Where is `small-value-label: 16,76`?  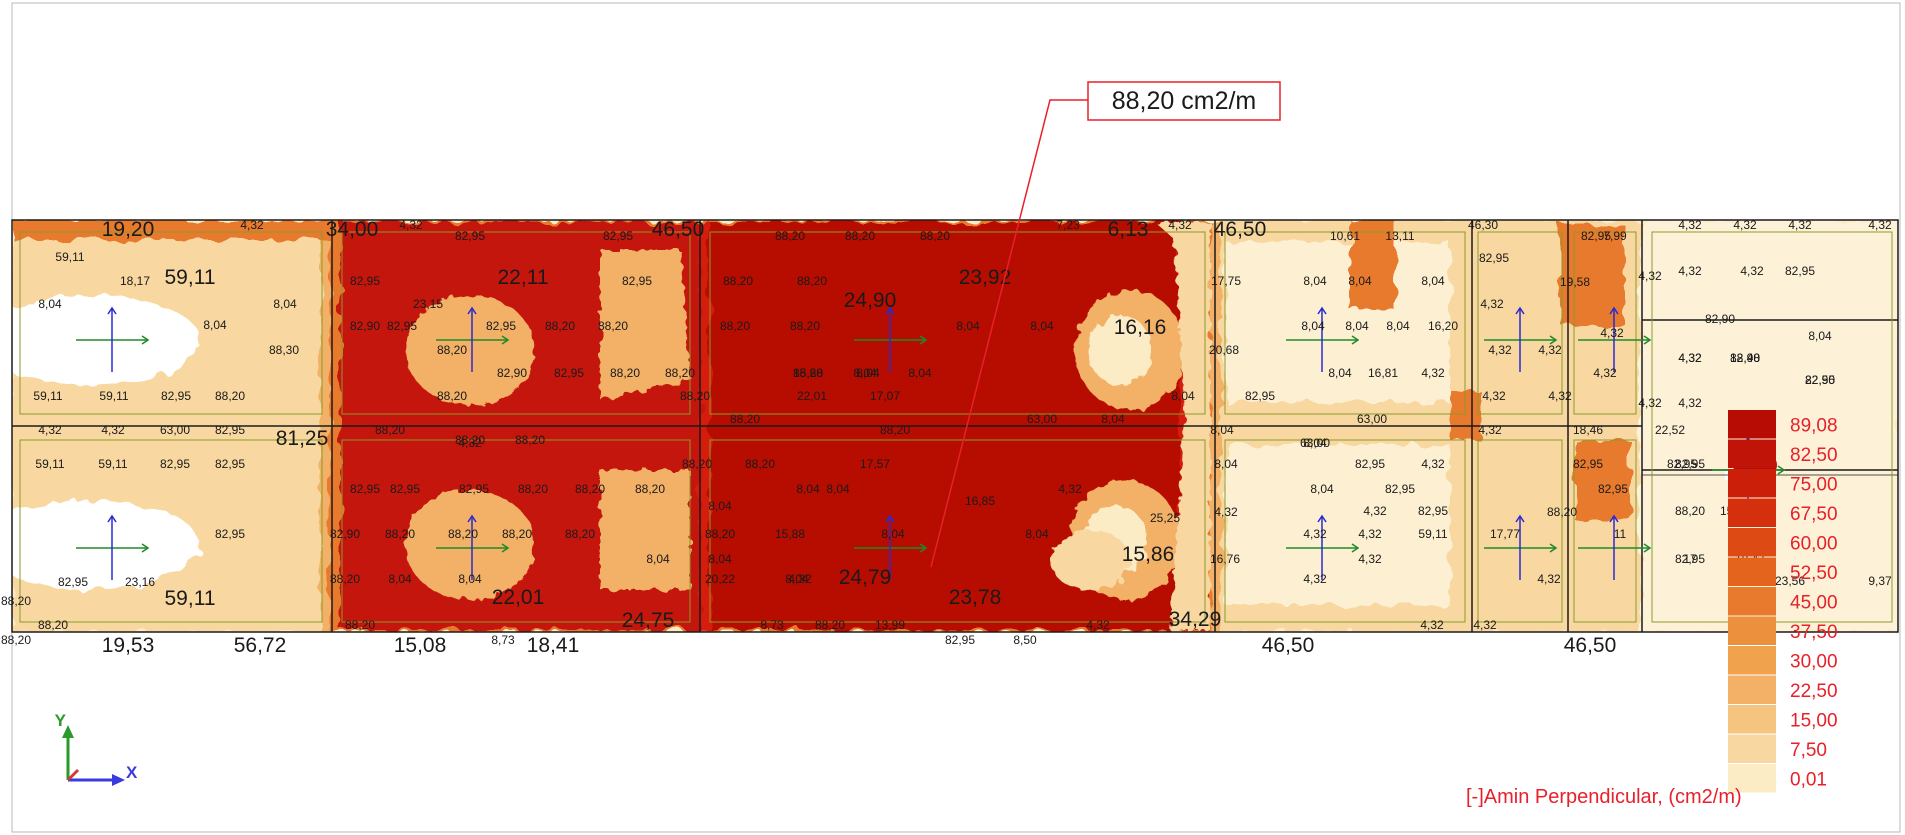
small-value-label: 16,76 is located at coordinates (1225, 559).